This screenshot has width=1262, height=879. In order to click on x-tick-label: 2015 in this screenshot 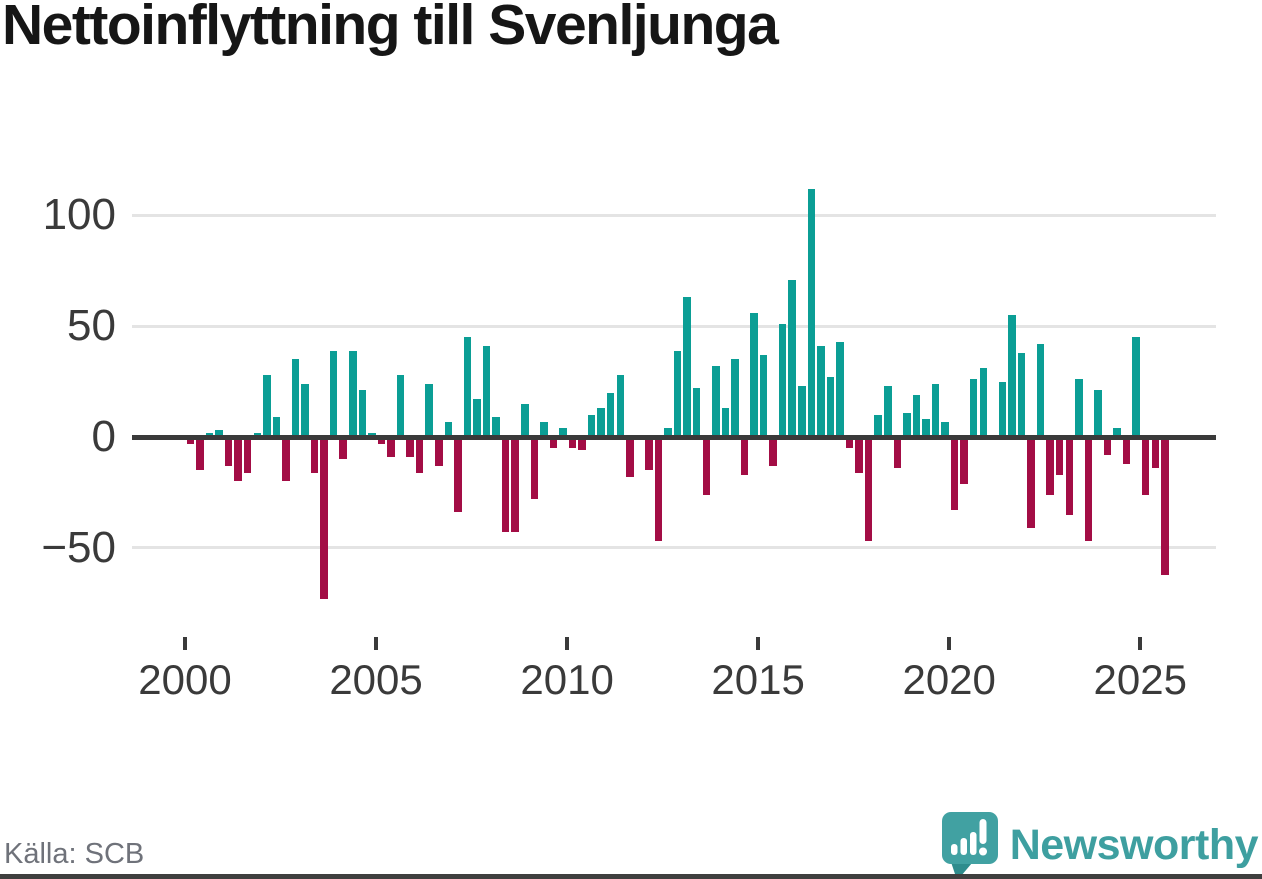, I will do `click(758, 679)`.